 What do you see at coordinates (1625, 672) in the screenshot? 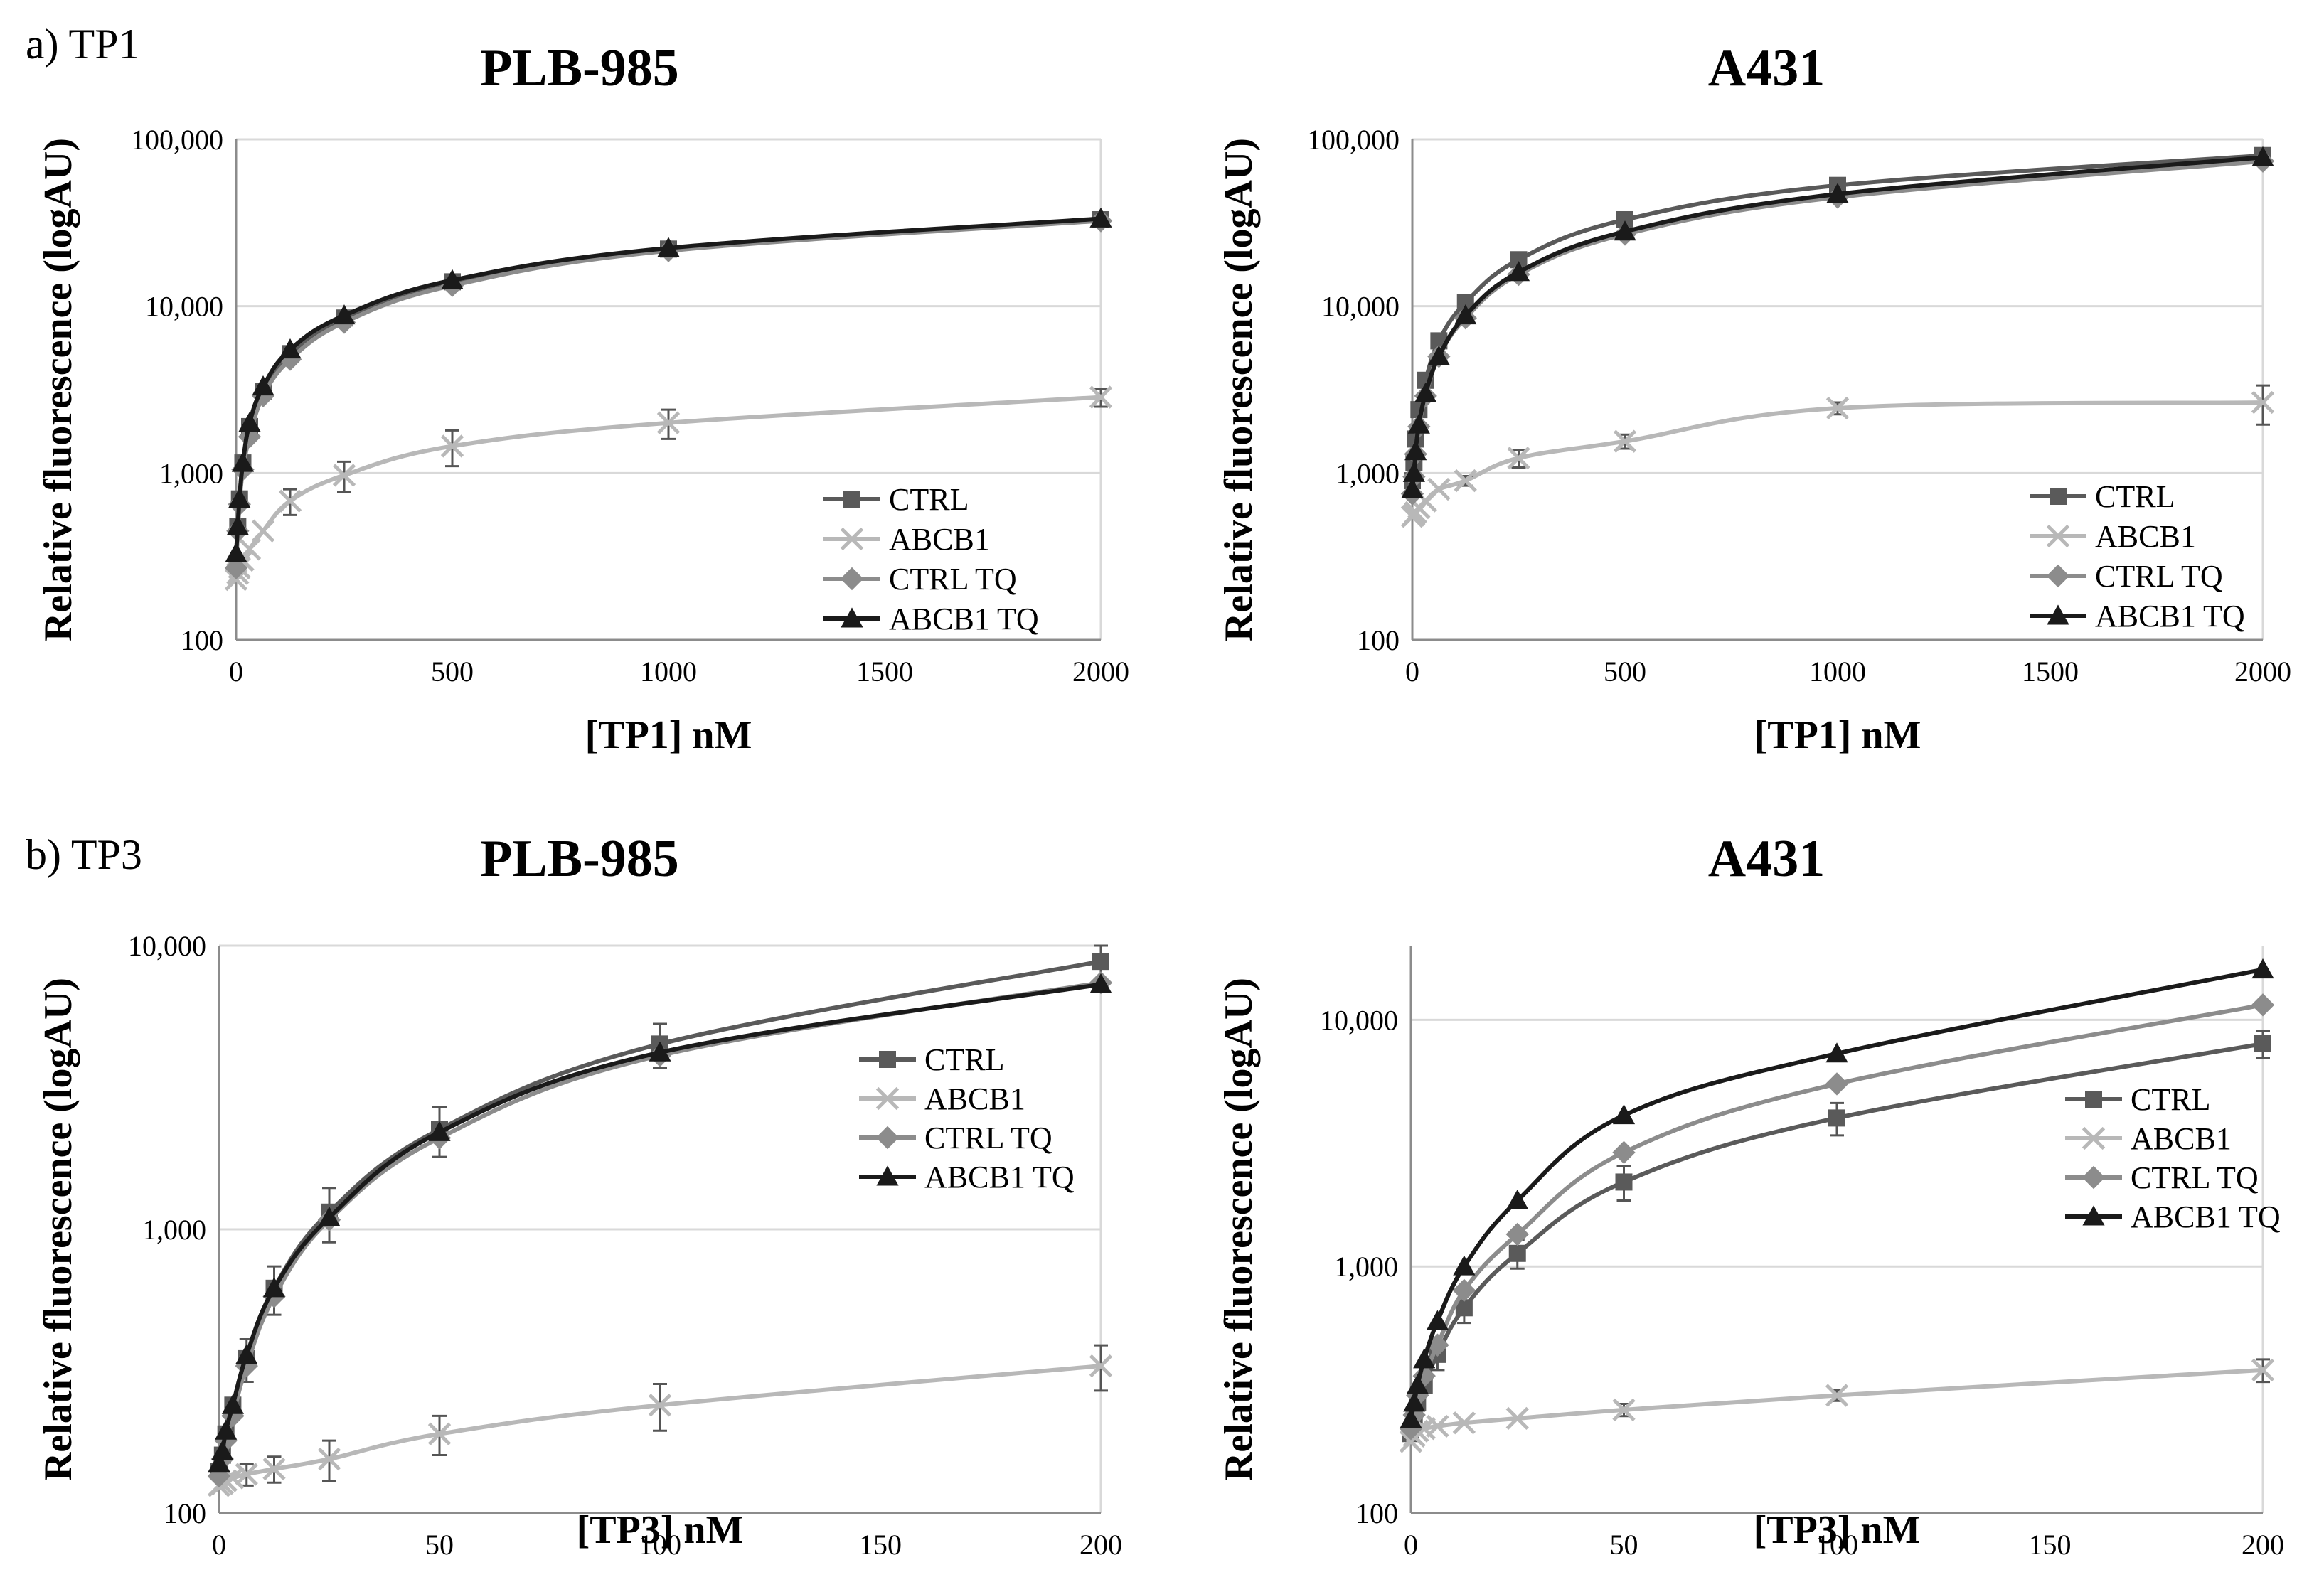
I see `x-tick-label: 500` at bounding box center [1625, 672].